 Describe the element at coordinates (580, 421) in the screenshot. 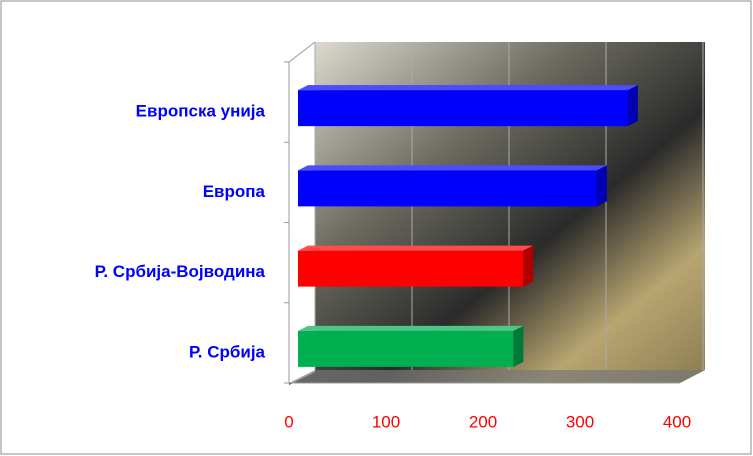

I see `x-tick-label: 300` at that location.